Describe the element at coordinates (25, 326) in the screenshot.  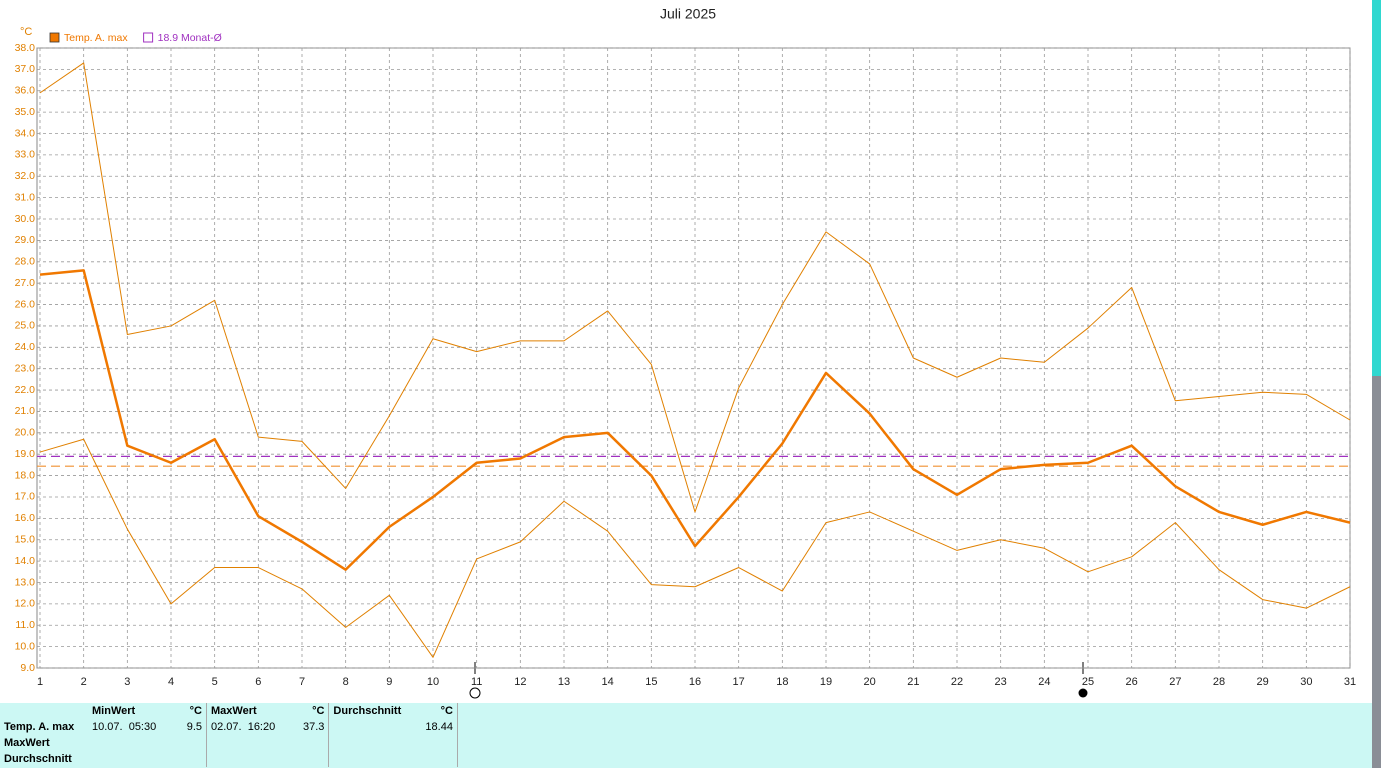
I see `y-tick-label: 25.0` at that location.